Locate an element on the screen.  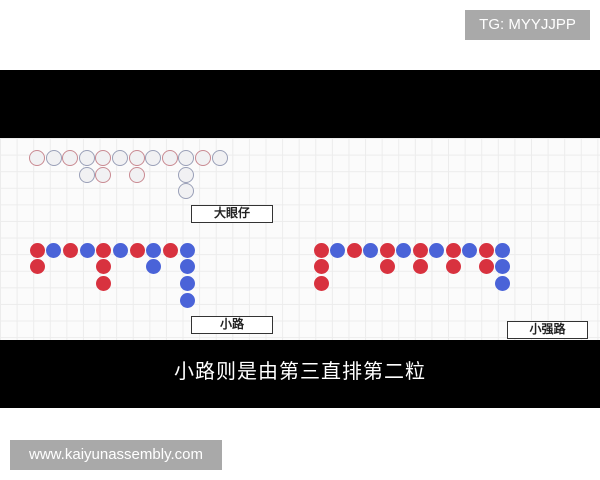
video-subtitle: 小路则是由第三直排第二粒 is located at coordinates (300, 371).